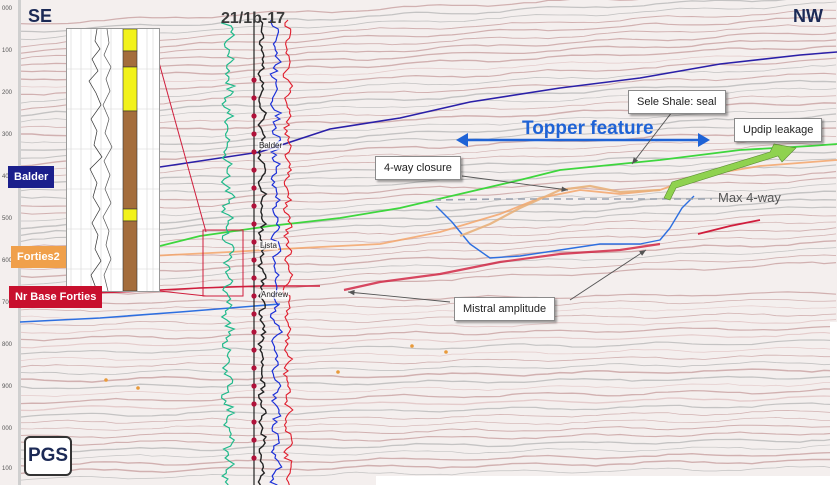 The width and height of the screenshot is (837, 485). Describe the element at coordinates (7, 177) in the screenshot. I see `depth-tick: 400` at that location.